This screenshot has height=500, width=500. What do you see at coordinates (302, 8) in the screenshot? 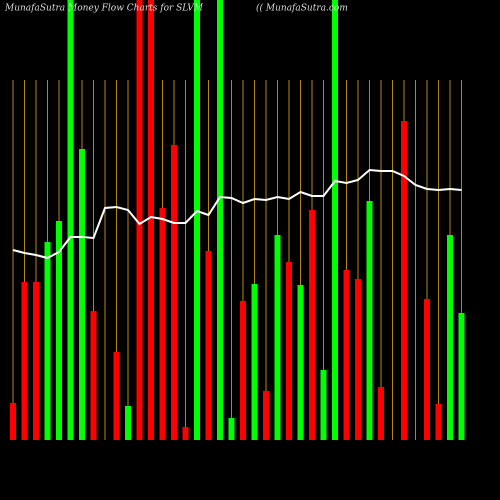
I see `chart-subtitle: (( MunafaSutra.com` at bounding box center [302, 8].